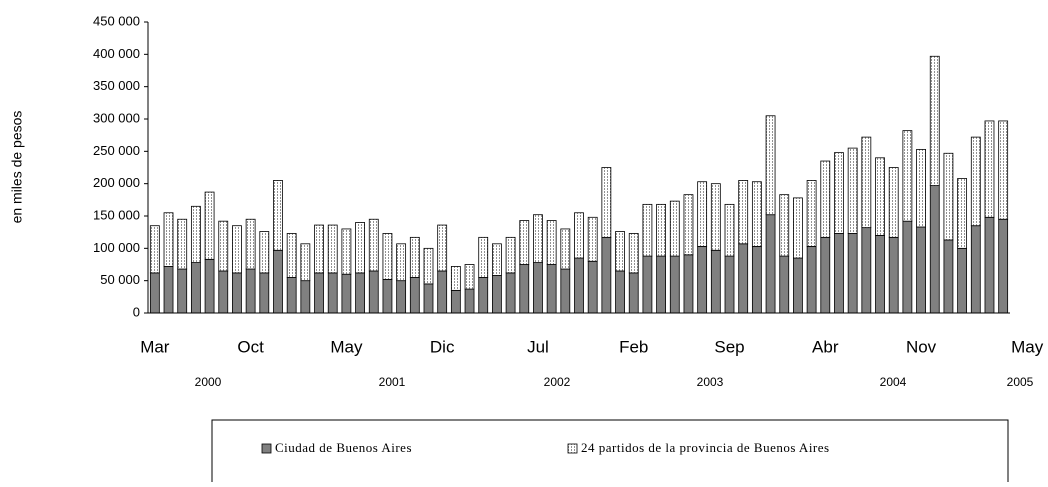 This screenshot has height=487, width=1048. Describe the element at coordinates (1020, 382) in the screenshot. I see `year-label: 2005` at that location.